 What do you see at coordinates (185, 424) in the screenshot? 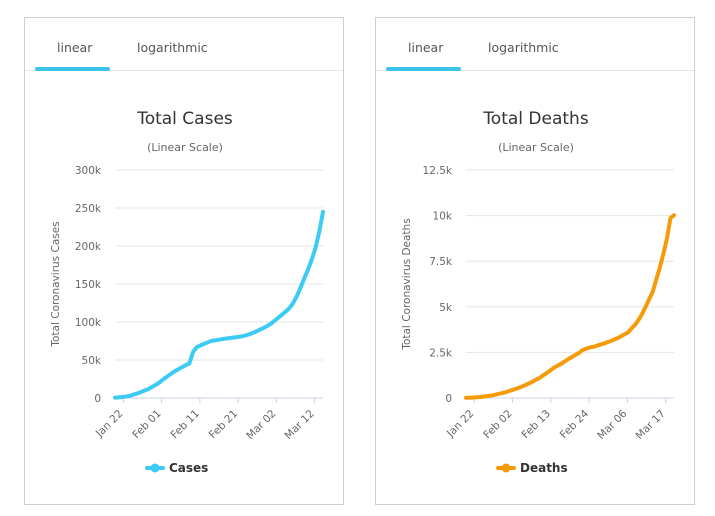
I see `x-tick-label: Feb 11` at bounding box center [185, 424].